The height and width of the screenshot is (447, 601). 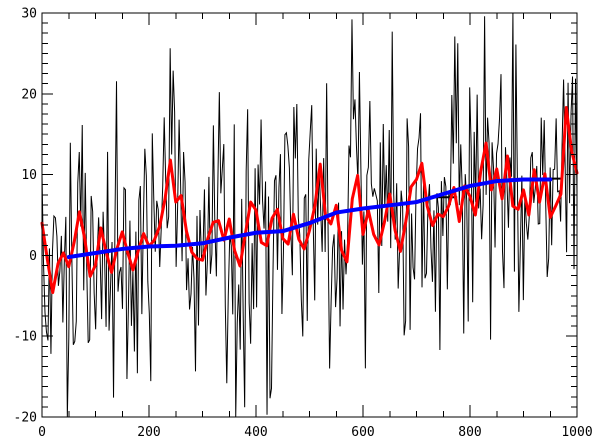 What do you see at coordinates (576, 432) in the screenshot?
I see `x-tick-label: 1000` at bounding box center [576, 432].